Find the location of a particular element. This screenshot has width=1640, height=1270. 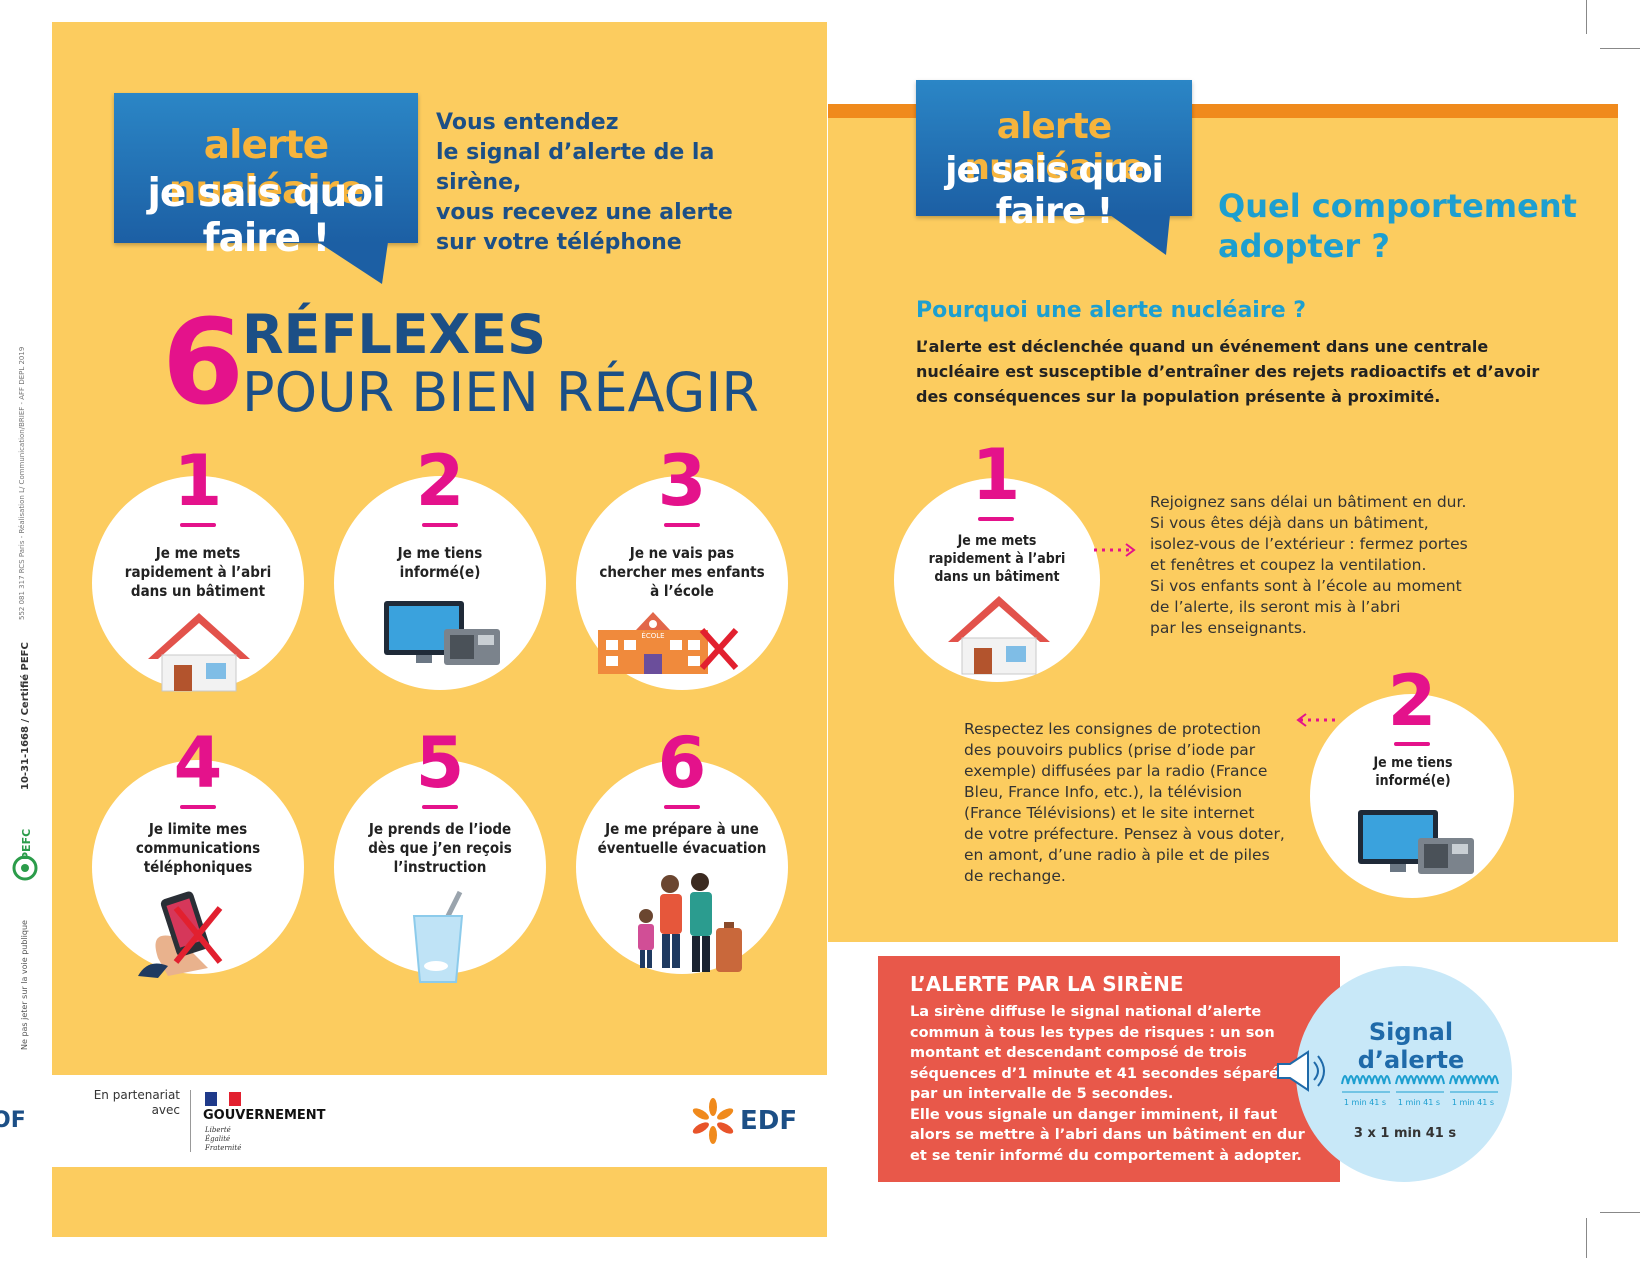

edf-logo-text: EDF is located at coordinates (769, 1121).